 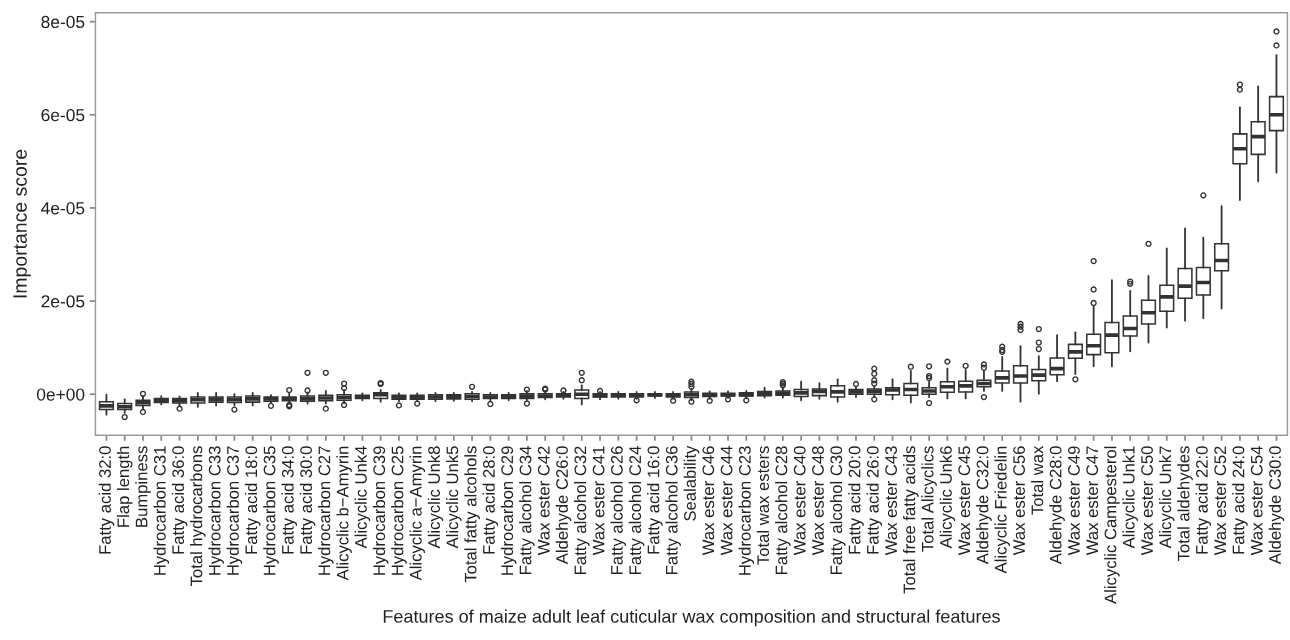 I want to click on x-tick-label: Total wax esters, so click(x=763, y=505).